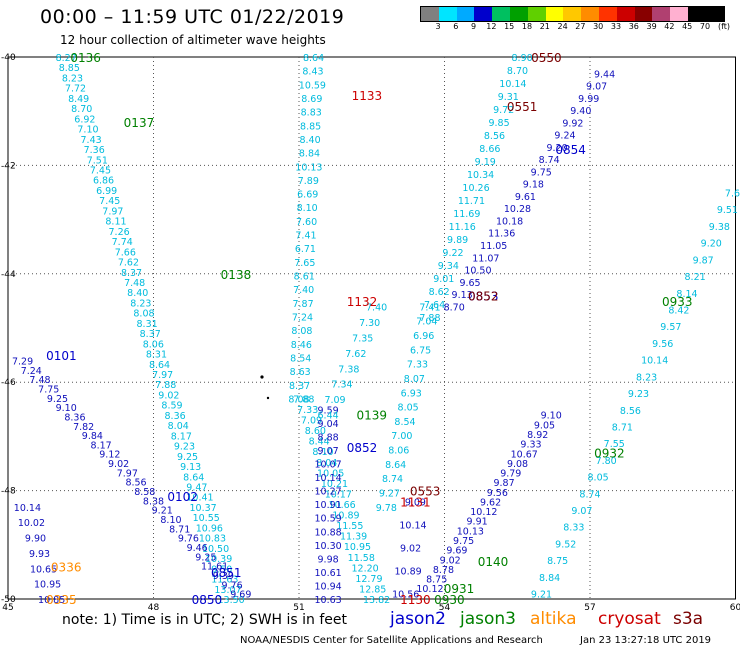 The width and height of the screenshot is (740, 650). Describe the element at coordinates (202, 508) in the screenshot. I see `swh-value: 10.37` at that location.